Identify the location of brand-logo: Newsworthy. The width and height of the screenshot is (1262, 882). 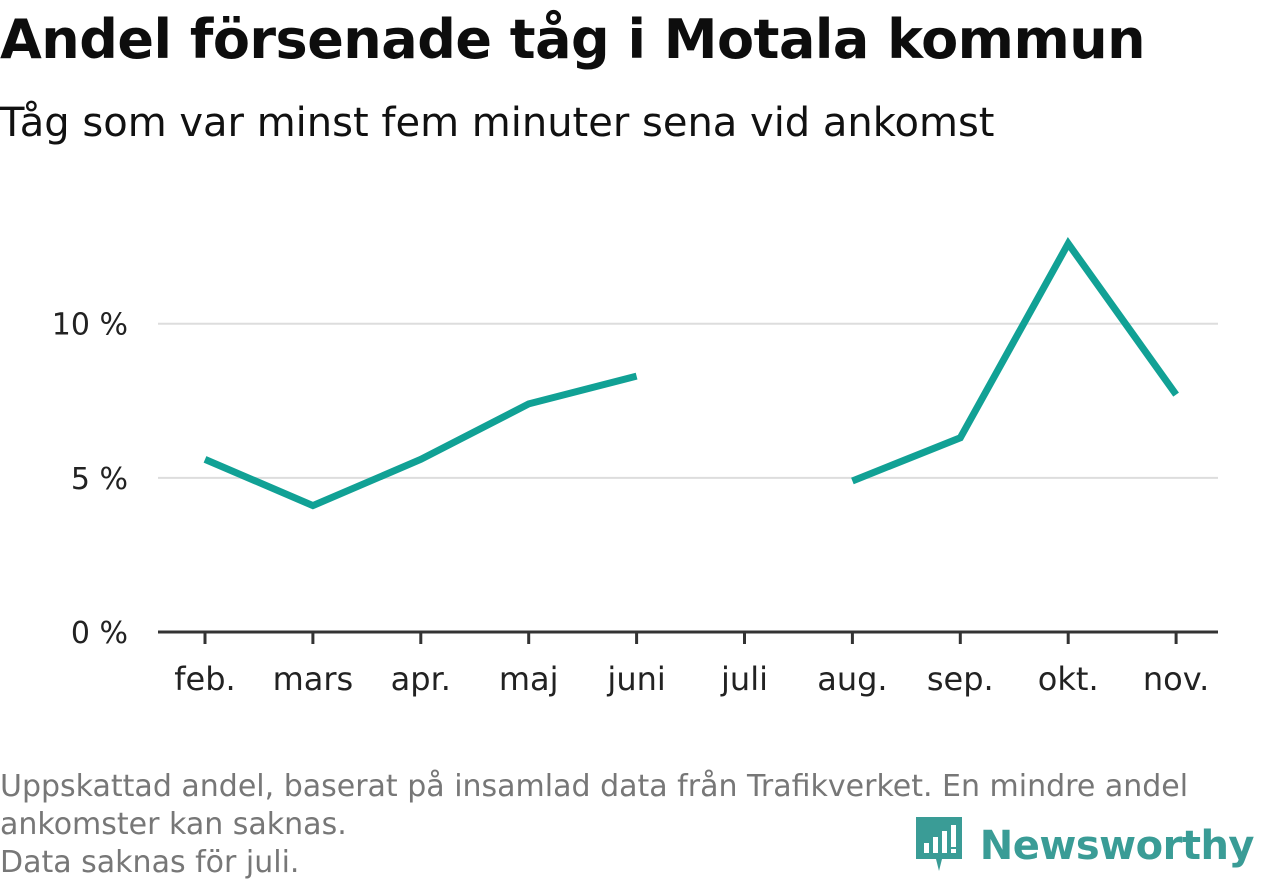
(1084, 846).